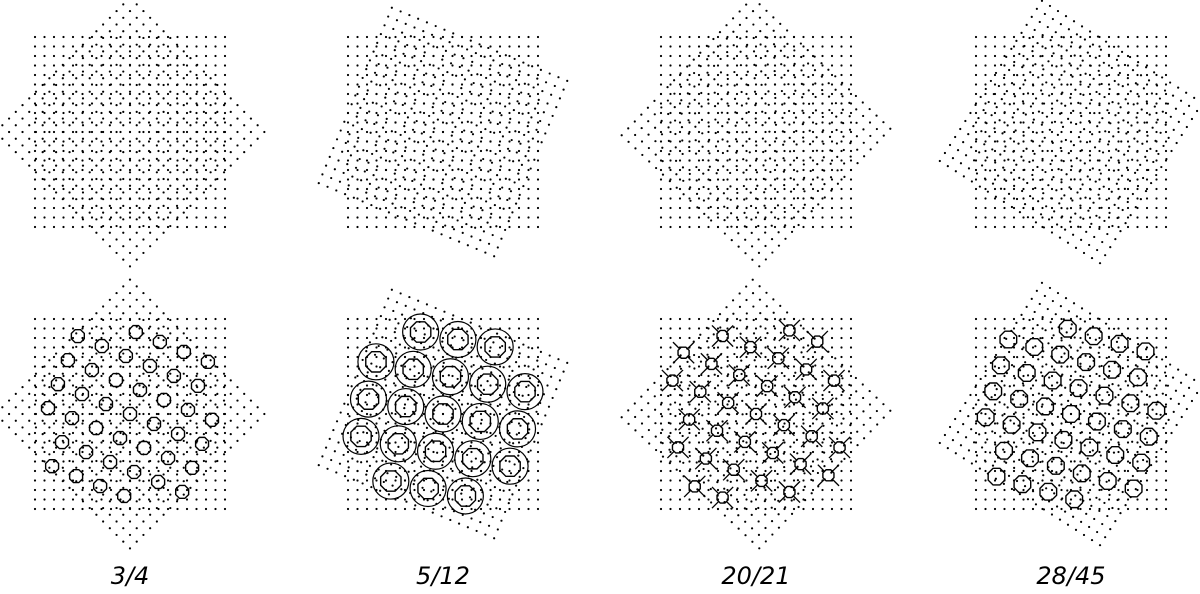  What do you see at coordinates (1071, 132) in the screenshot?
I see `square-lattice-dots` at bounding box center [1071, 132].